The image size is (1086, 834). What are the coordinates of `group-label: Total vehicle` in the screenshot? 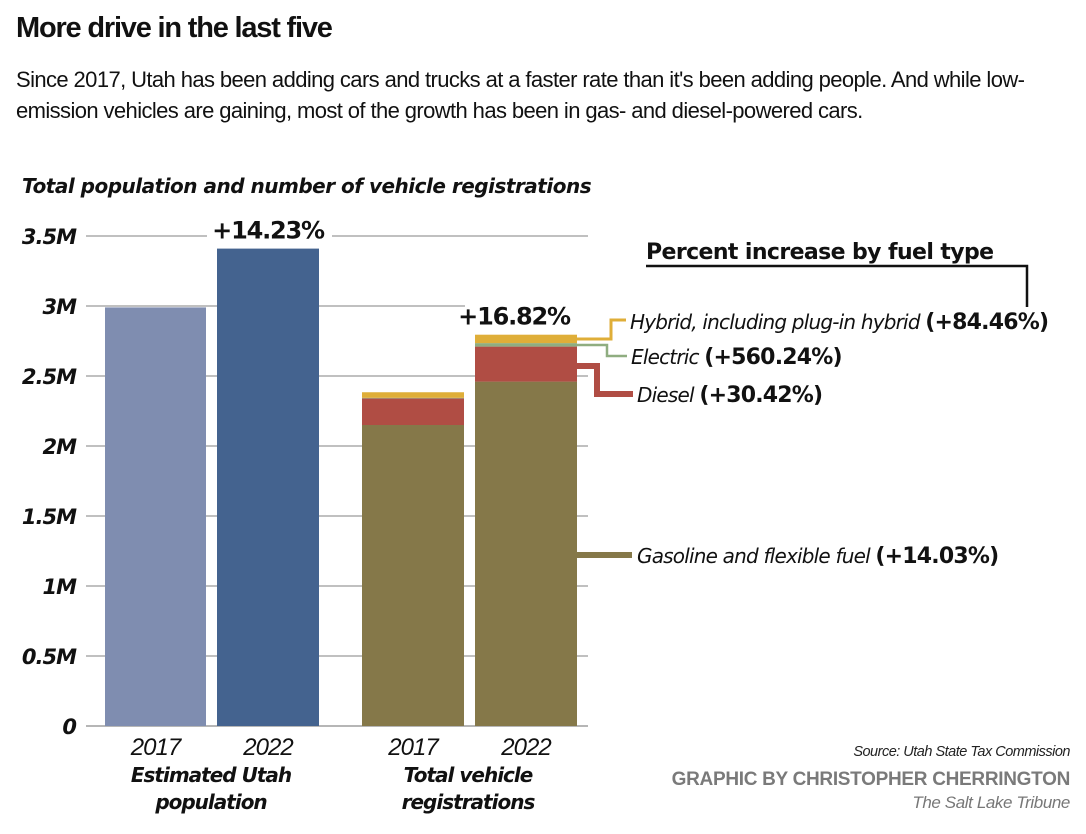 It's located at (468, 775).